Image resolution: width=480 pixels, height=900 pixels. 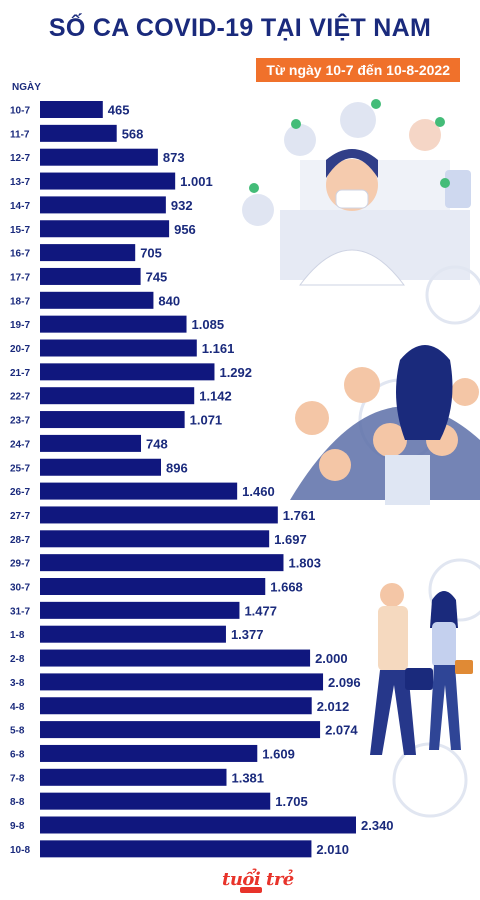 What do you see at coordinates (174, 157) in the screenshot?
I see `value-label: 873` at bounding box center [174, 157].